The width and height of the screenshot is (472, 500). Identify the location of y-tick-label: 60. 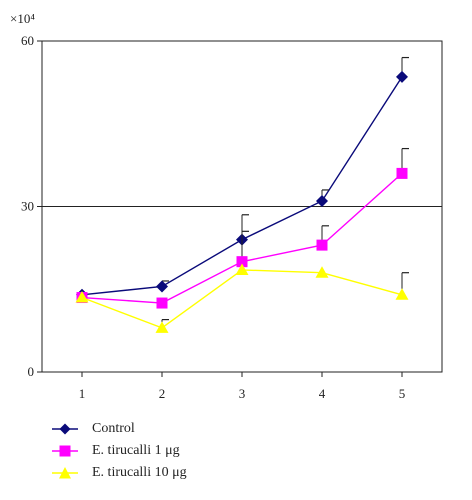
(27, 40).